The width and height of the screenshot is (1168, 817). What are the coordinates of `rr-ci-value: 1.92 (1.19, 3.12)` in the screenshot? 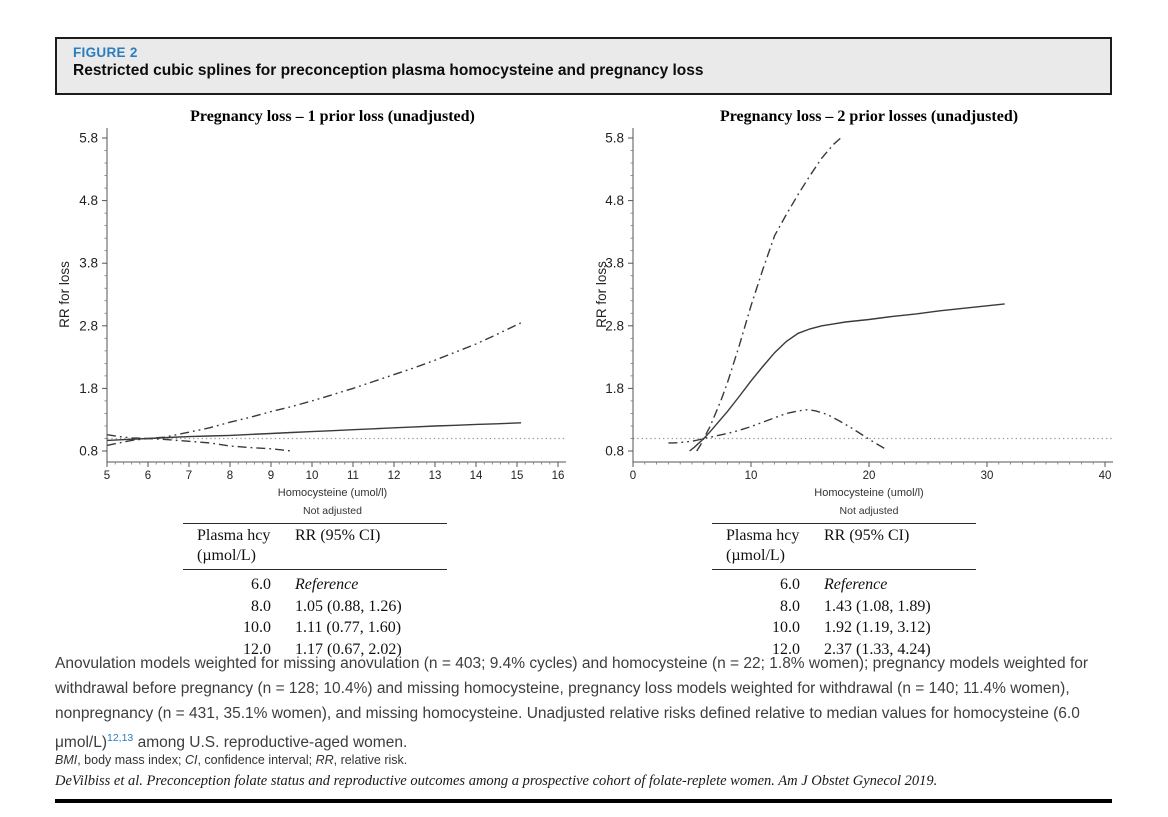 It's located at (877, 627).